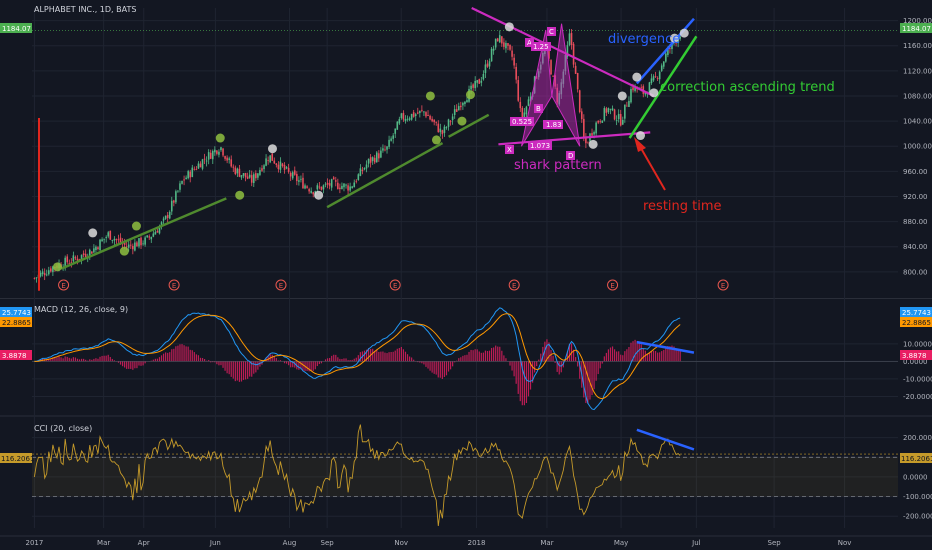 The image size is (932, 550). Describe the element at coordinates (63, 428) in the screenshot. I see `cci-title: CCI (20, close)` at that location.